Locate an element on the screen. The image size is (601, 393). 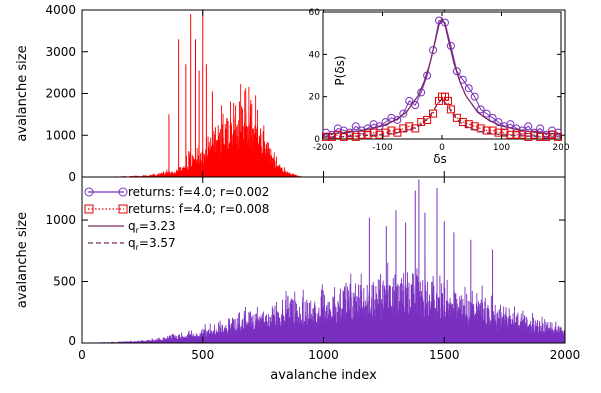
legend-entry: returns: f=4.0; r=0.008 is located at coordinates (176, 209).